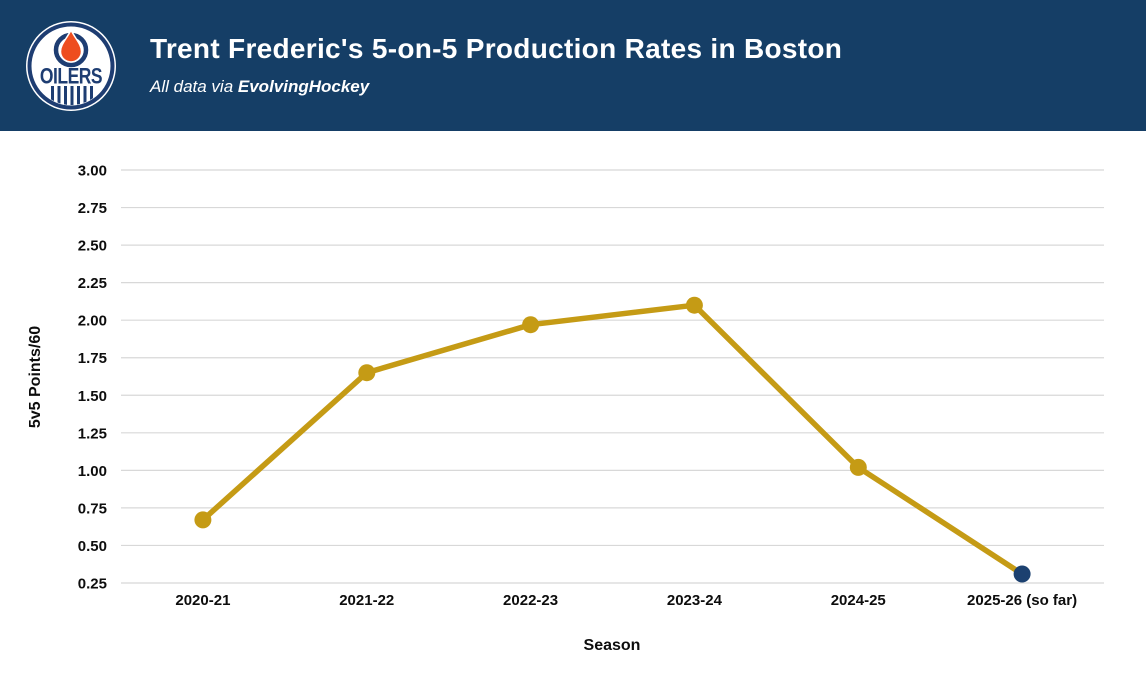  I want to click on y-tick-label: 1.25, so click(92, 433).